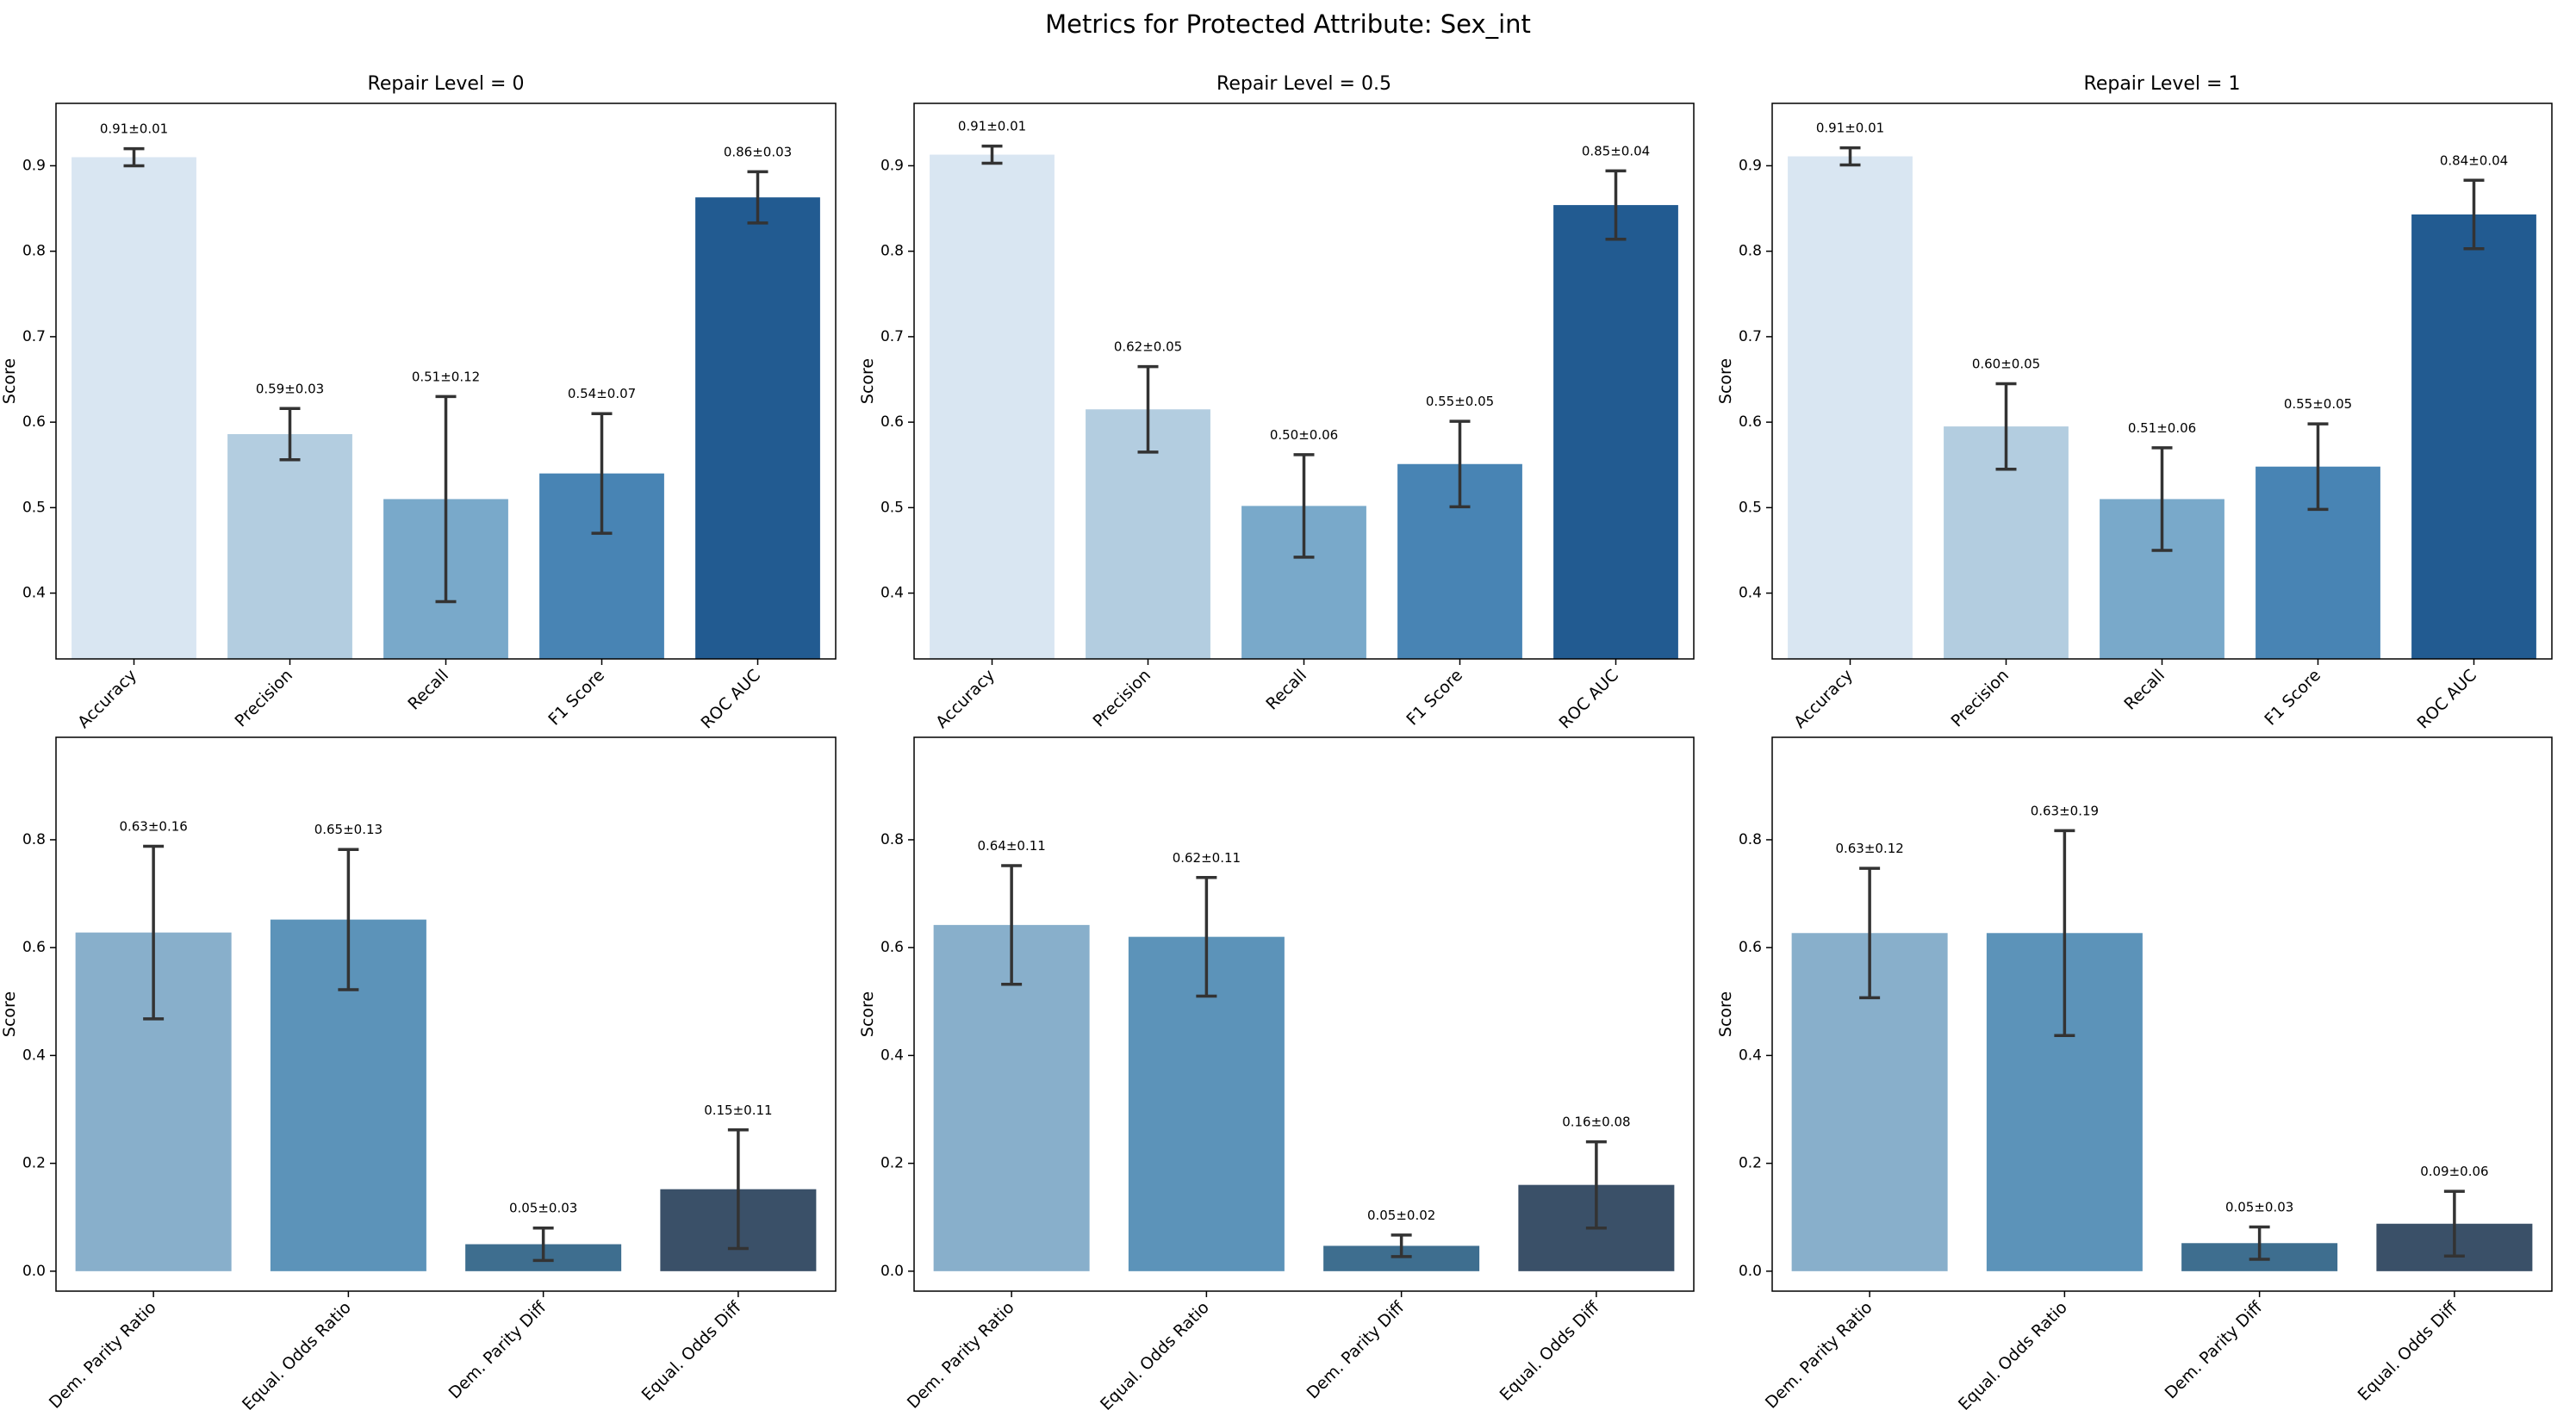 Image resolution: width=2576 pixels, height=1410 pixels. Describe the element at coordinates (1304, 435) in the screenshot. I see `value-label: 0.50±0.06` at that location.